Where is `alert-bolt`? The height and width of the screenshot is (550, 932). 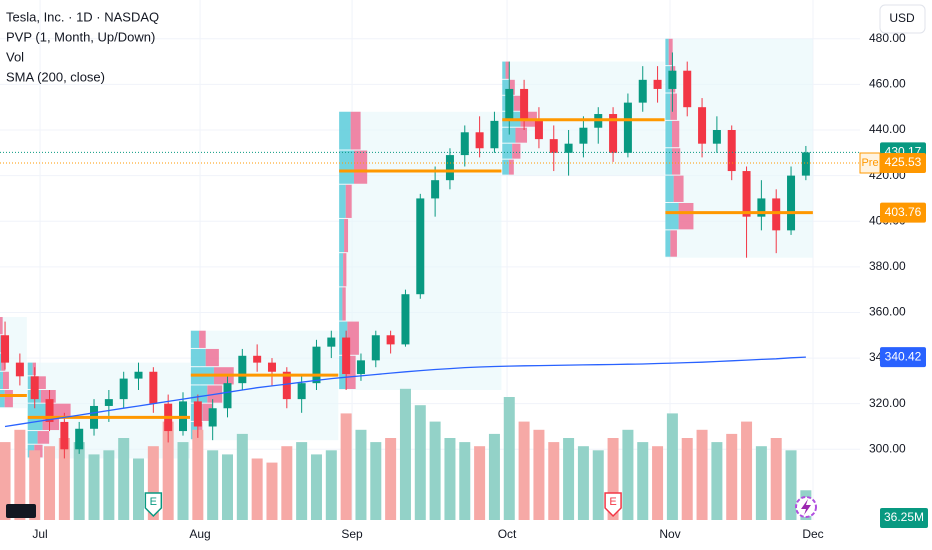
alert-bolt is located at coordinates (806, 507).